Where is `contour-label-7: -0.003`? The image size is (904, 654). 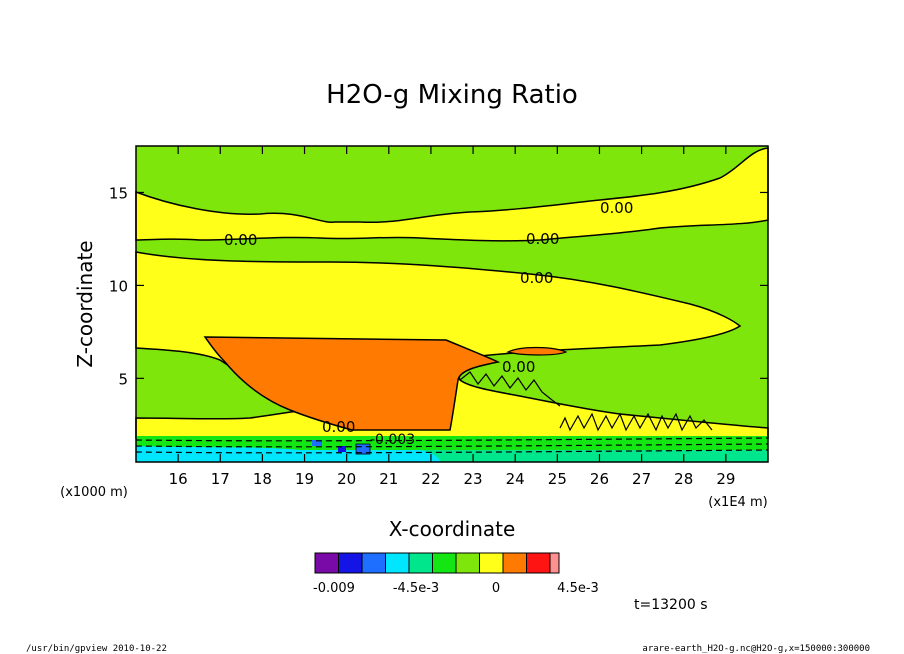 contour-label-7: -0.003 is located at coordinates (392, 440).